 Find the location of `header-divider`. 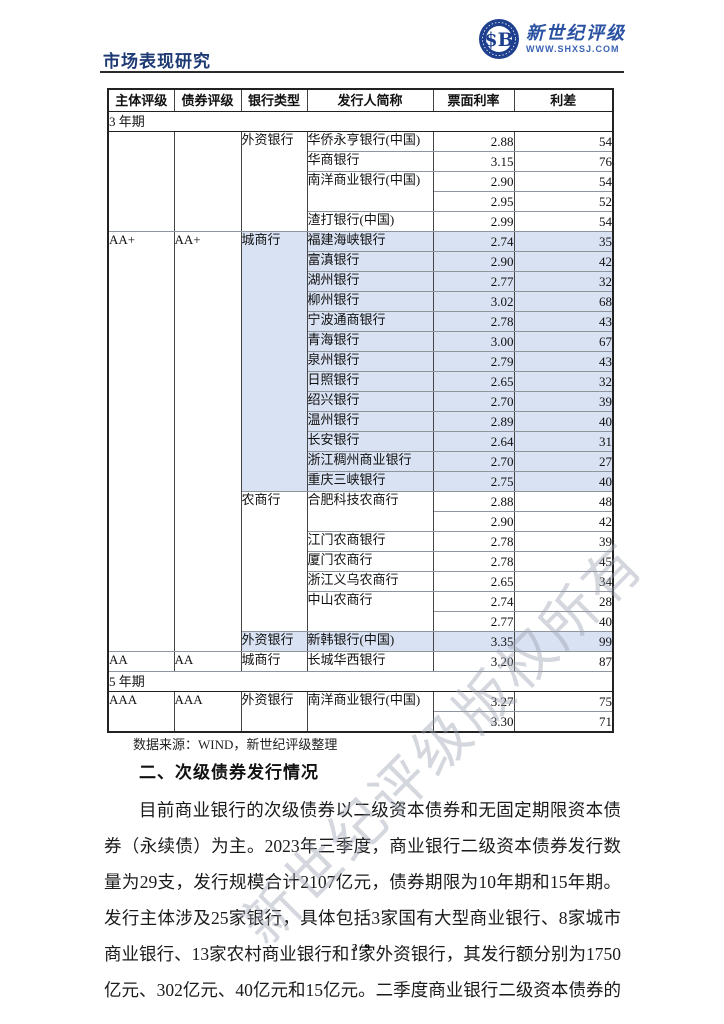

header-divider is located at coordinates (362, 72).